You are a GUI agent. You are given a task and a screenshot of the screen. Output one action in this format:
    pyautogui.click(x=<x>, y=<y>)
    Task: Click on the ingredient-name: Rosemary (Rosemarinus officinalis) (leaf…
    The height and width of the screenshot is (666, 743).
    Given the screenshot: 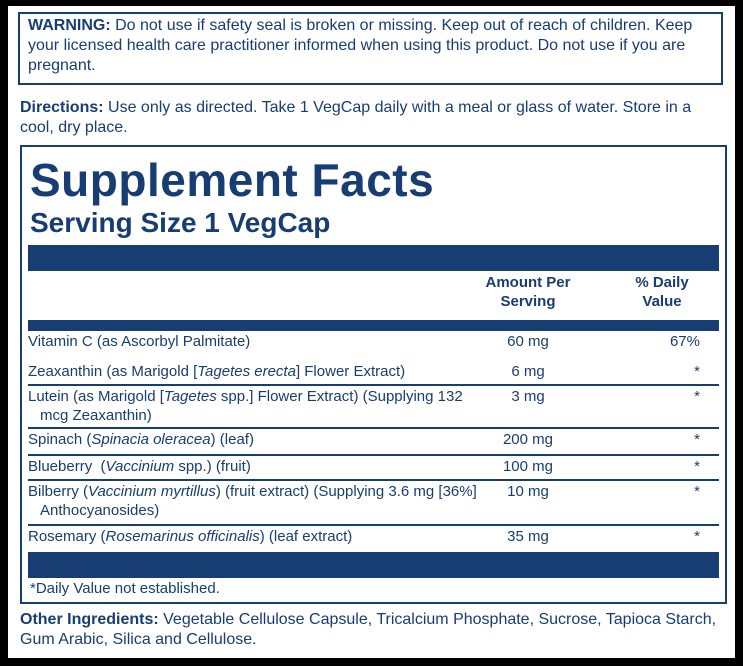 What is the action you would take?
    pyautogui.click(x=254, y=536)
    